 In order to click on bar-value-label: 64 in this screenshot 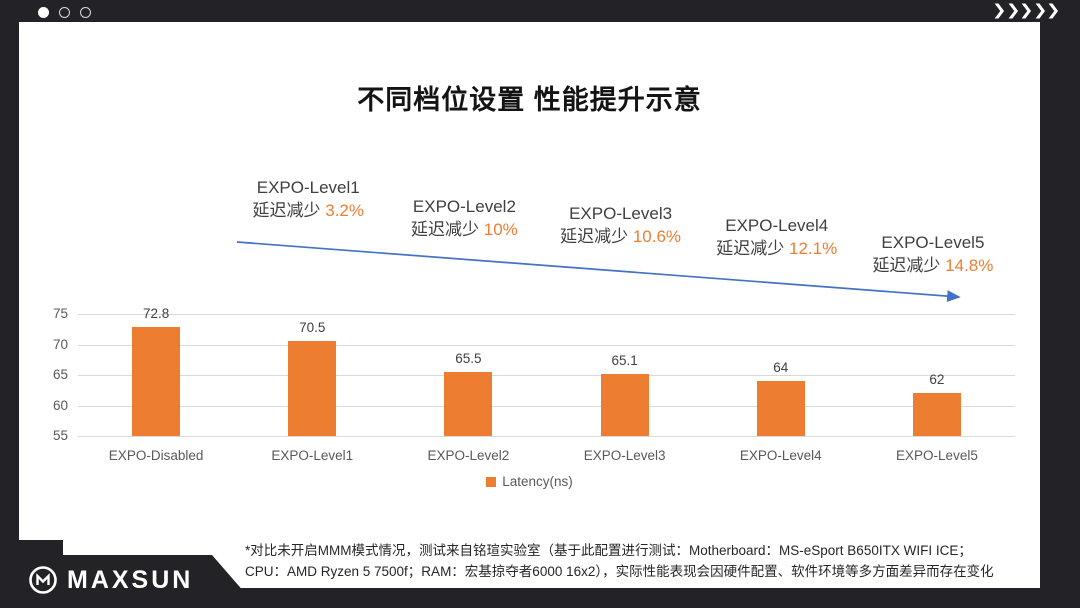, I will do `click(781, 367)`.